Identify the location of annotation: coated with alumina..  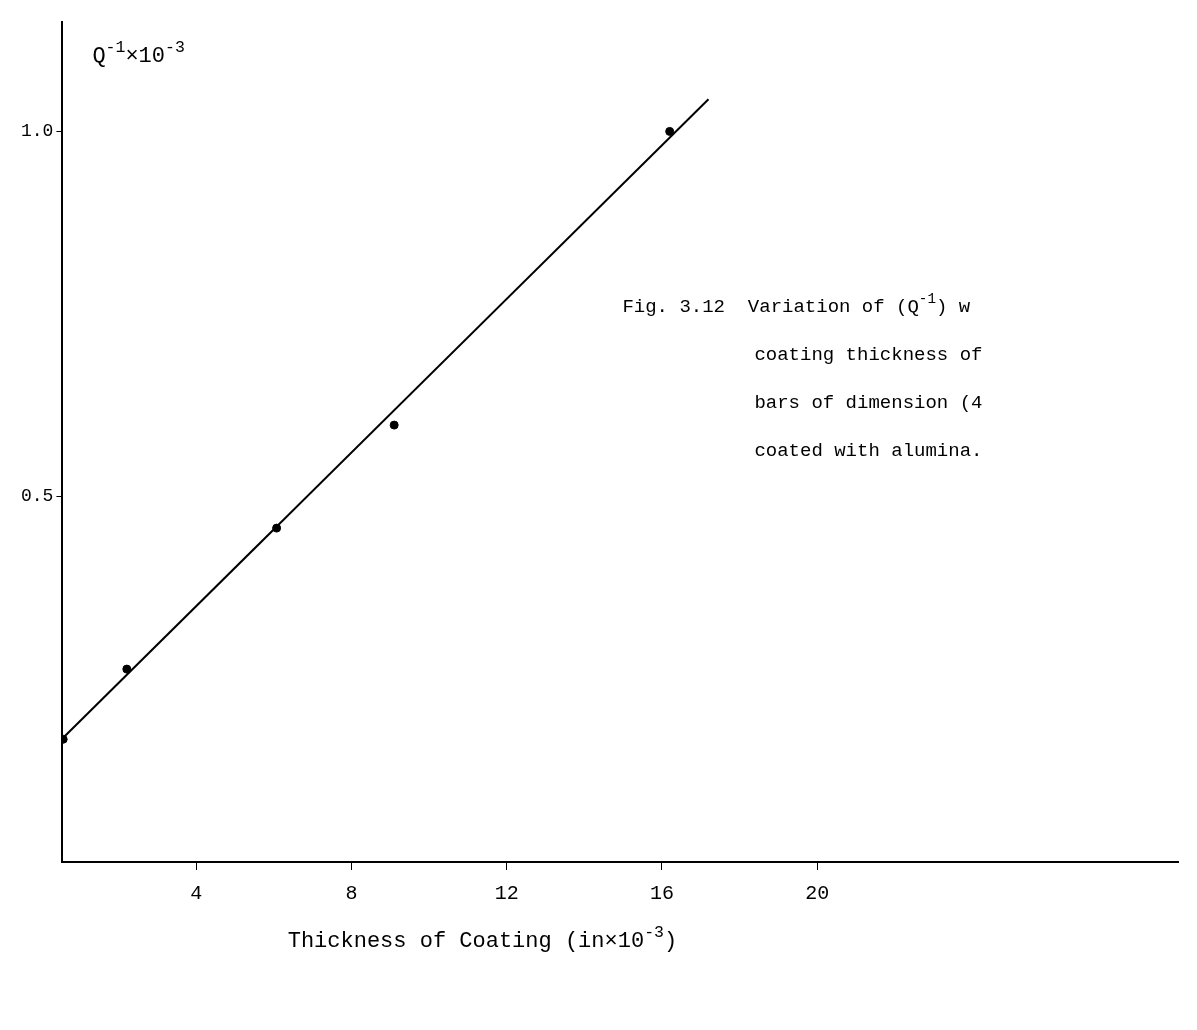
(868, 450).